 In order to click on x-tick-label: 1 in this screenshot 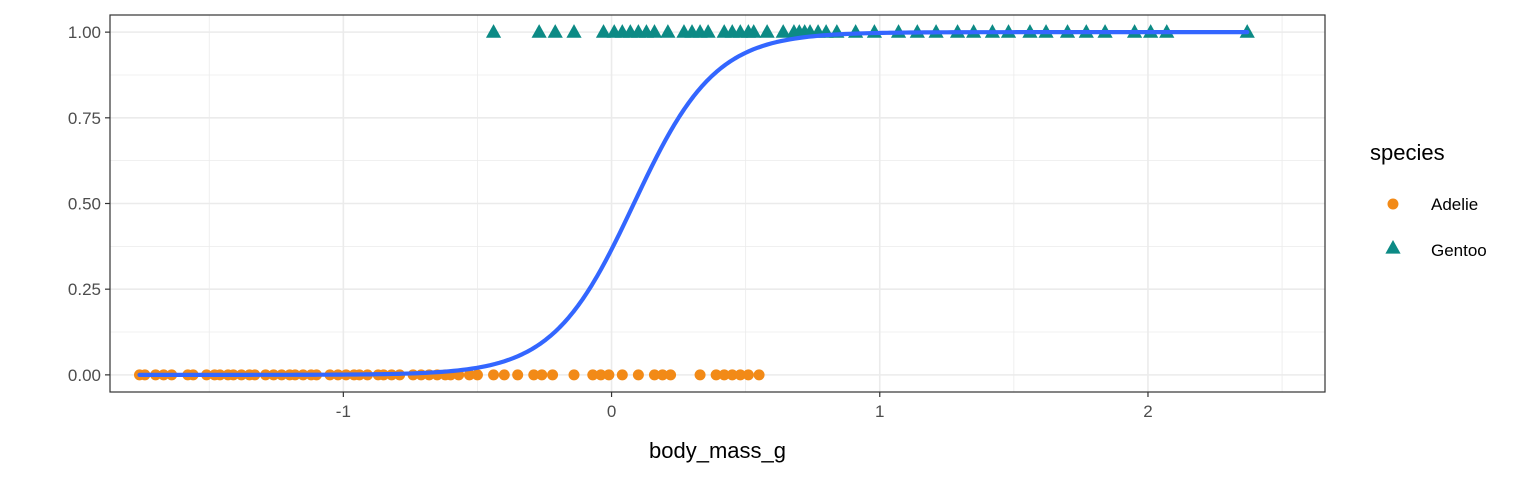, I will do `click(879, 411)`.